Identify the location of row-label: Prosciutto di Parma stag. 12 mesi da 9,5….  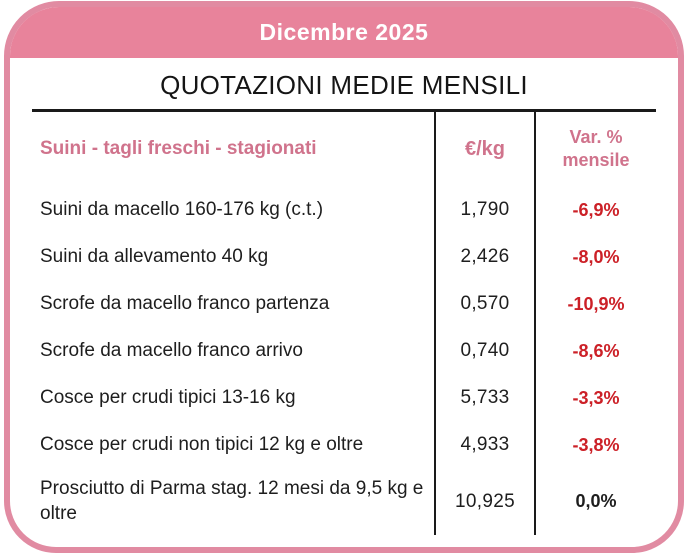
(232, 500).